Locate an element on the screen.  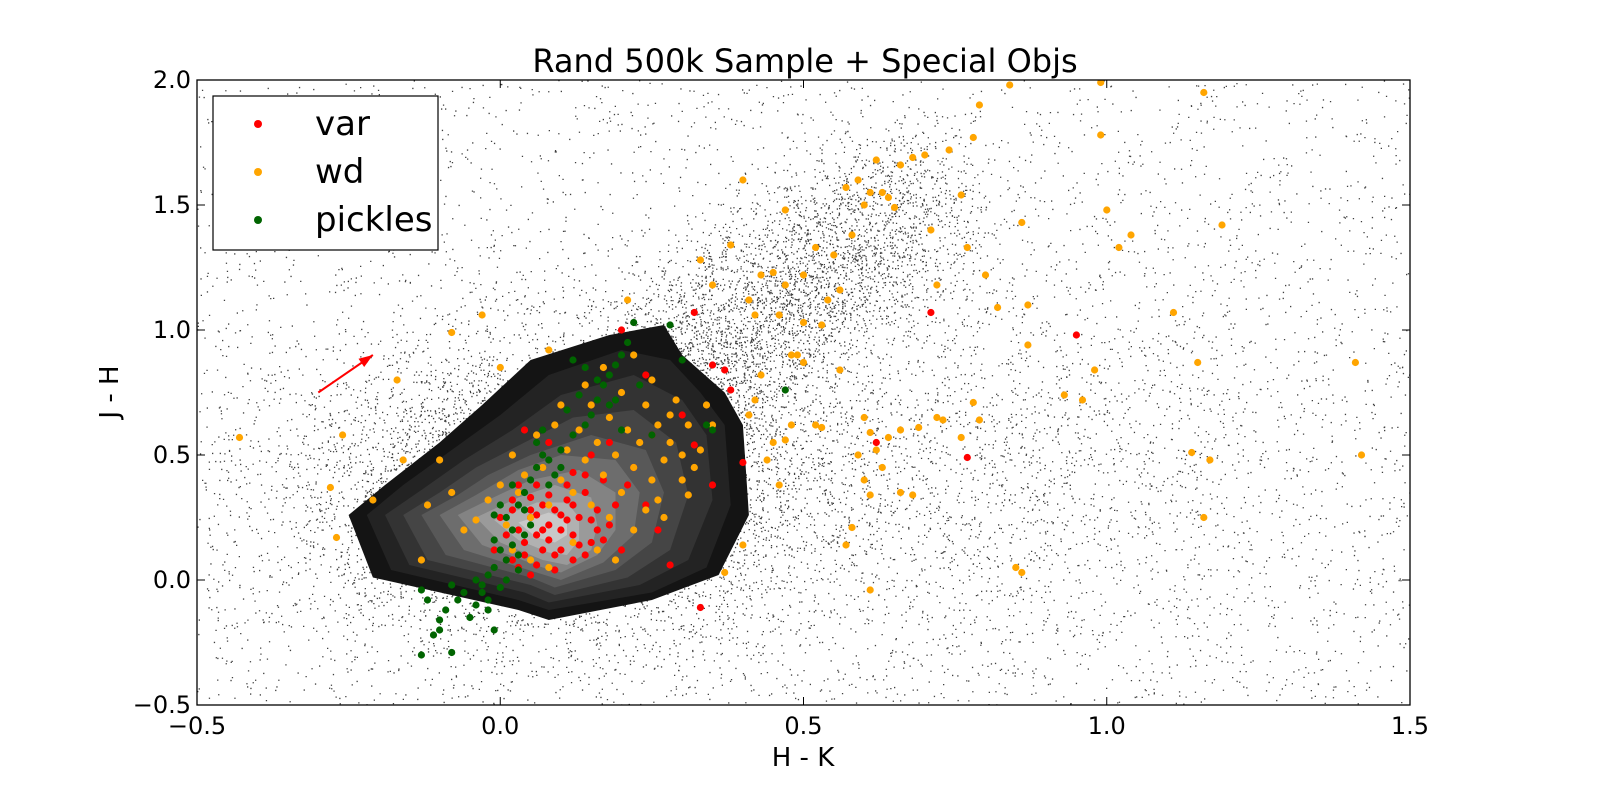
x-axis-label: H - K is located at coordinates (803, 758).